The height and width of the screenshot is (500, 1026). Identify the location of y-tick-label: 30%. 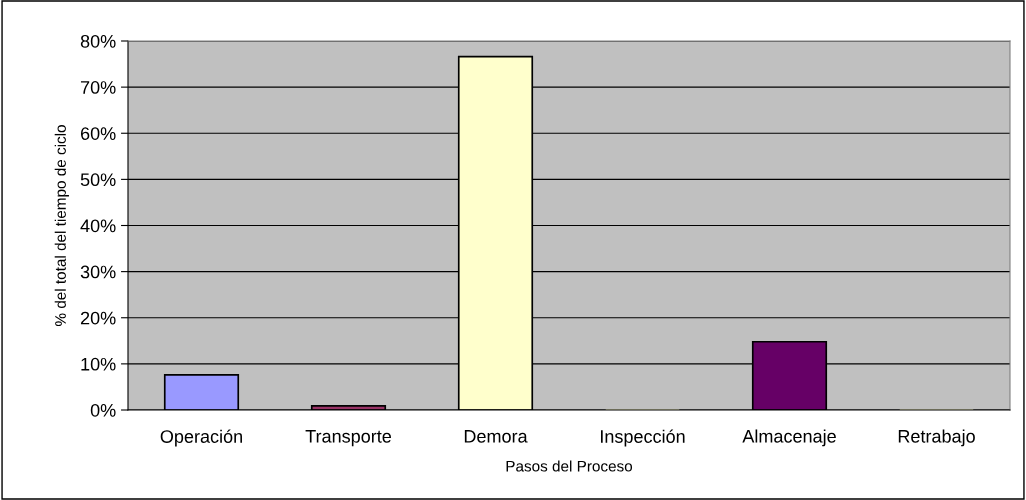
(98, 272).